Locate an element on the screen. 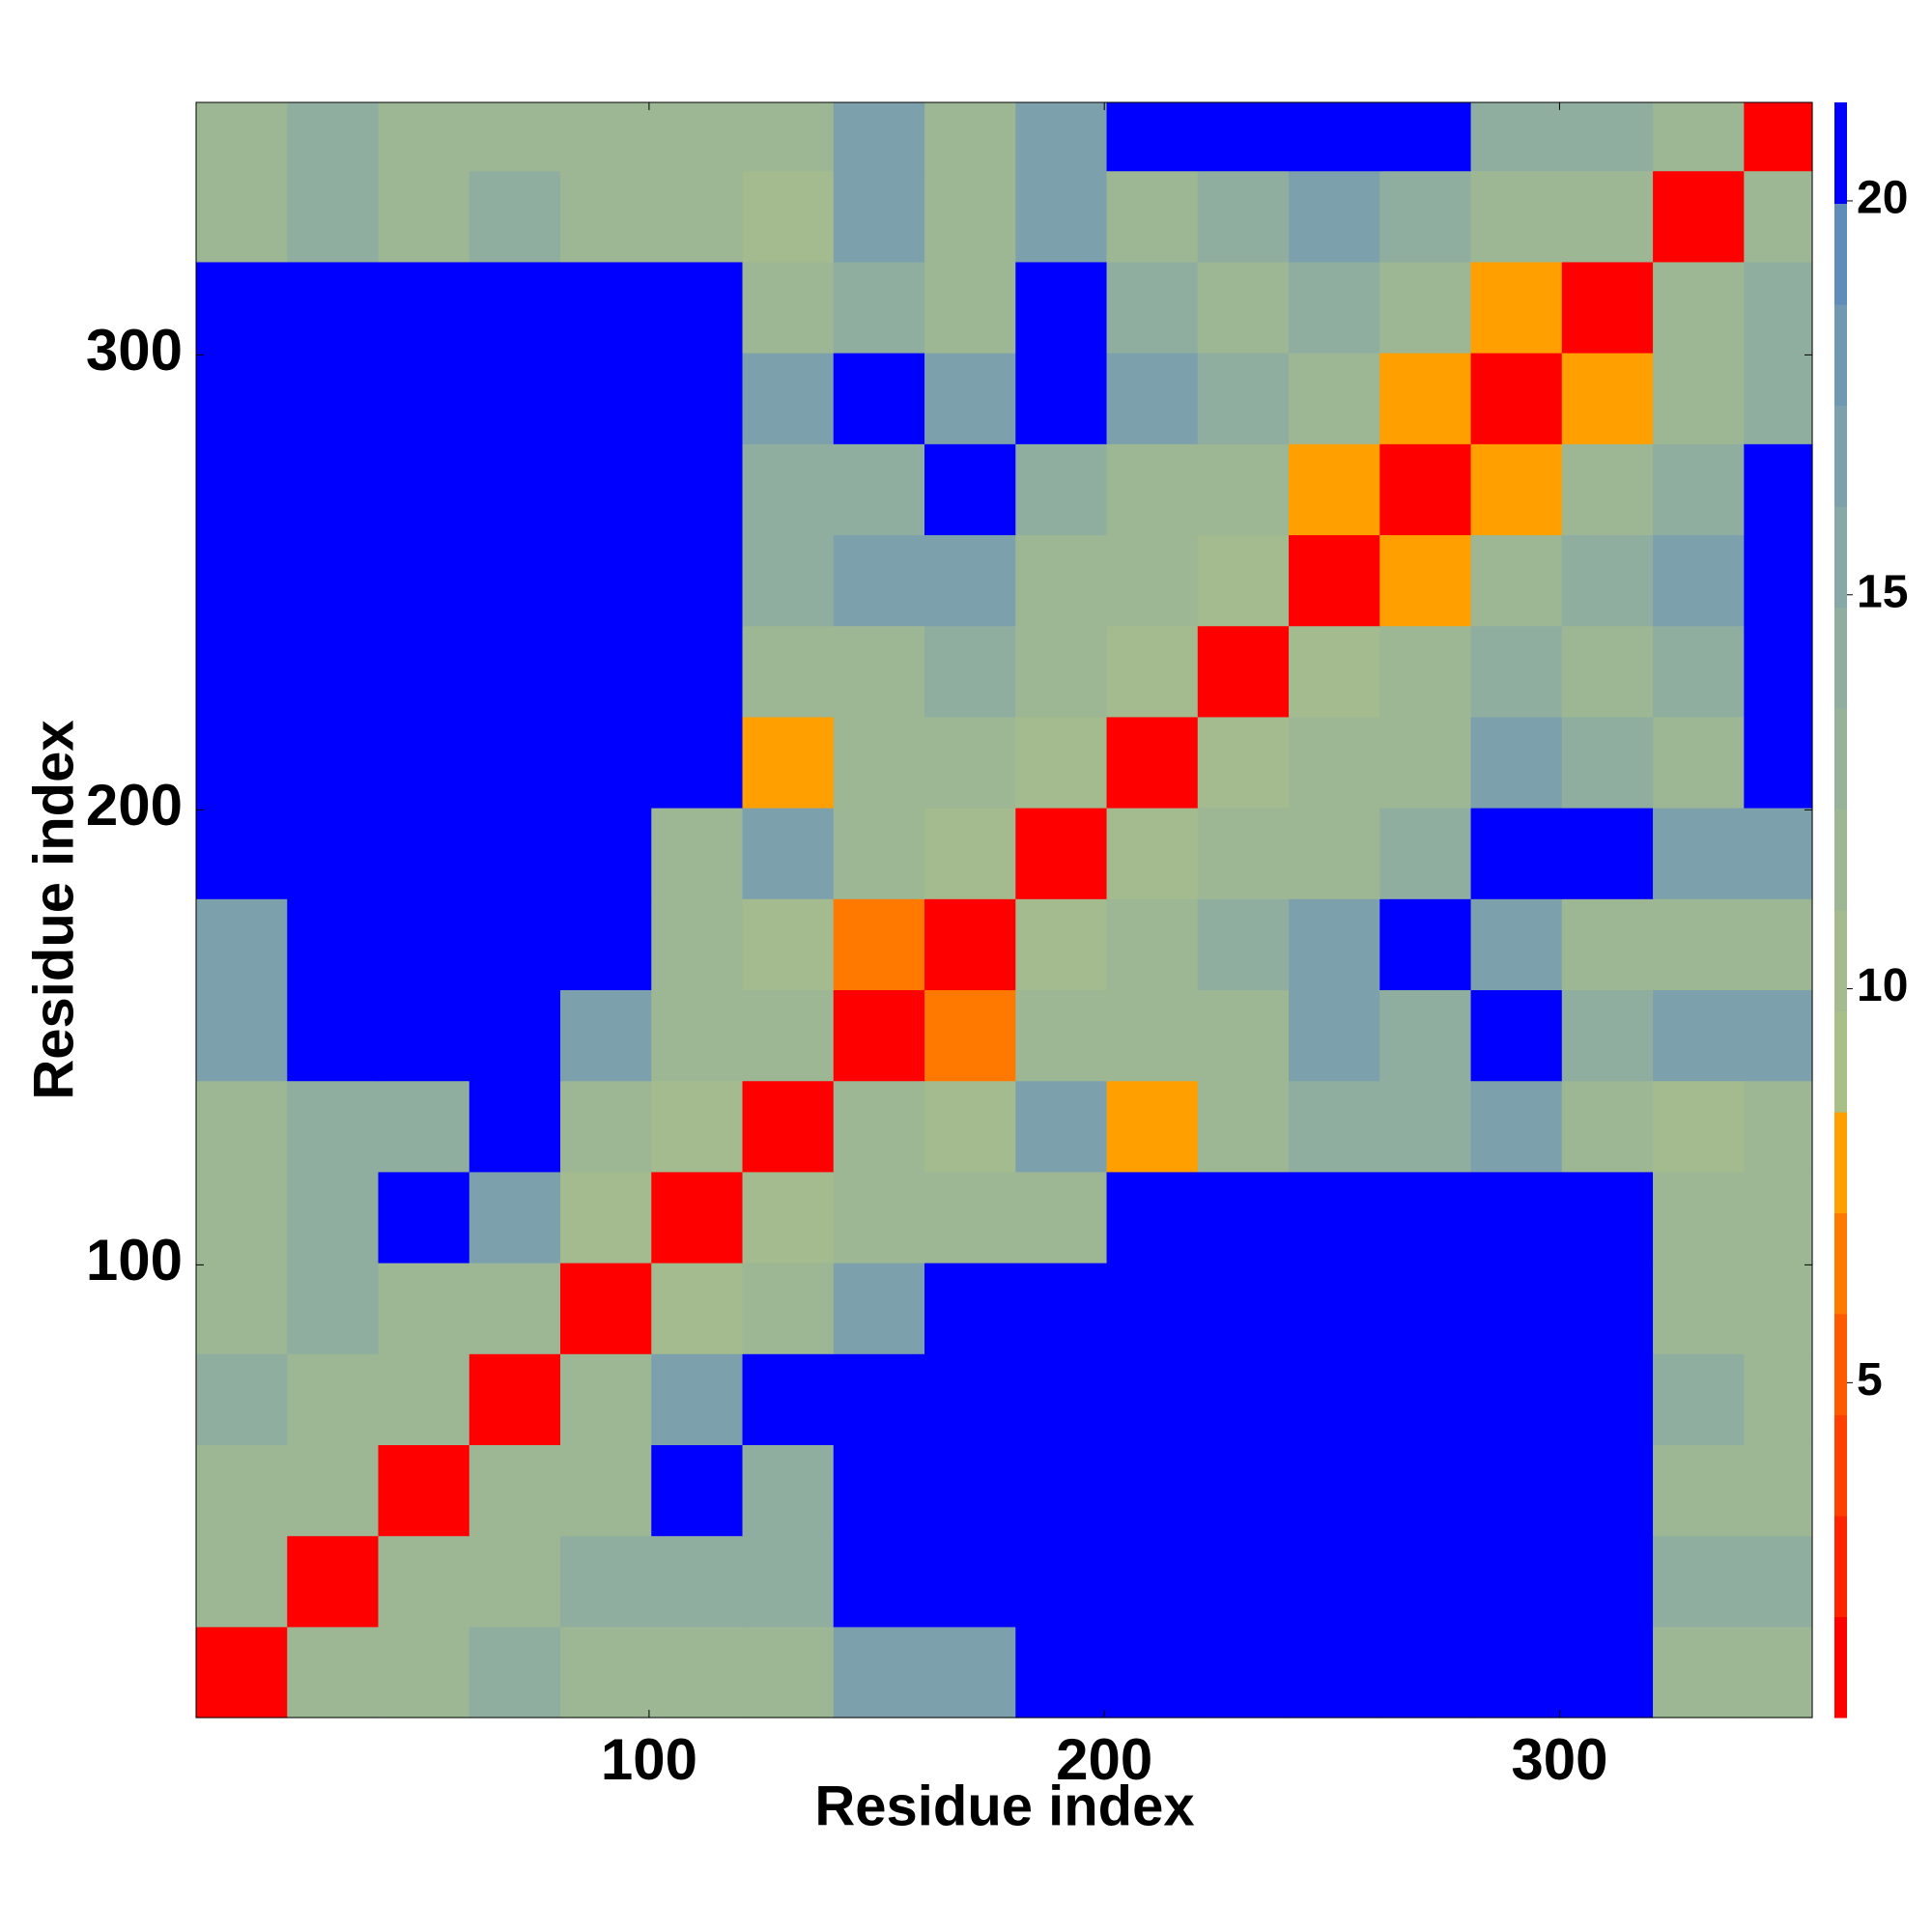 This screenshot has width=1932, height=1932. x-tick-label: 100 is located at coordinates (649, 1759).